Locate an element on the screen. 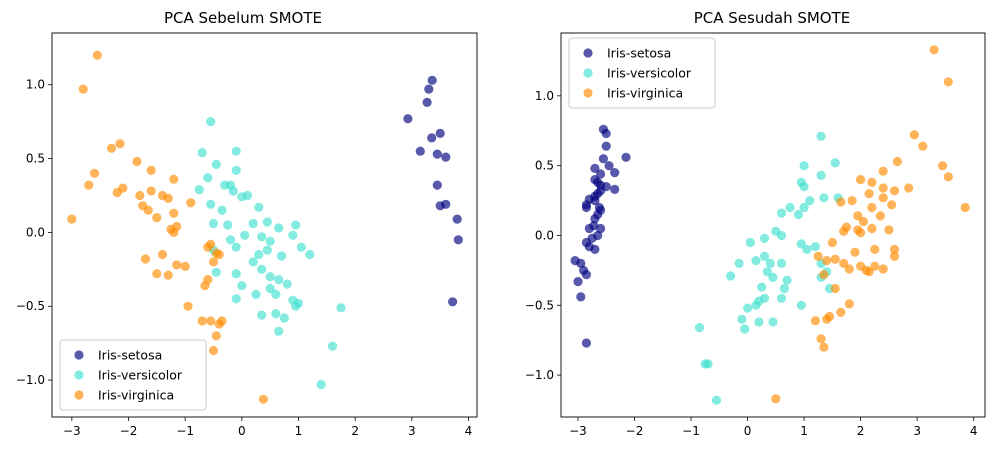 The width and height of the screenshot is (993, 451). x-tick-label: 1 is located at coordinates (804, 431).